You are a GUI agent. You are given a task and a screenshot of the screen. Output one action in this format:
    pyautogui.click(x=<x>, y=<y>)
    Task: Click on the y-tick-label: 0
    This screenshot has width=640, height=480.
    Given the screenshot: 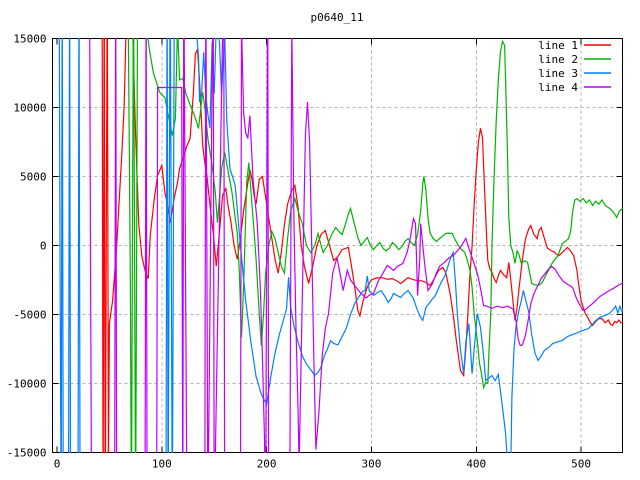 What is the action you would take?
    pyautogui.click(x=43, y=246)
    